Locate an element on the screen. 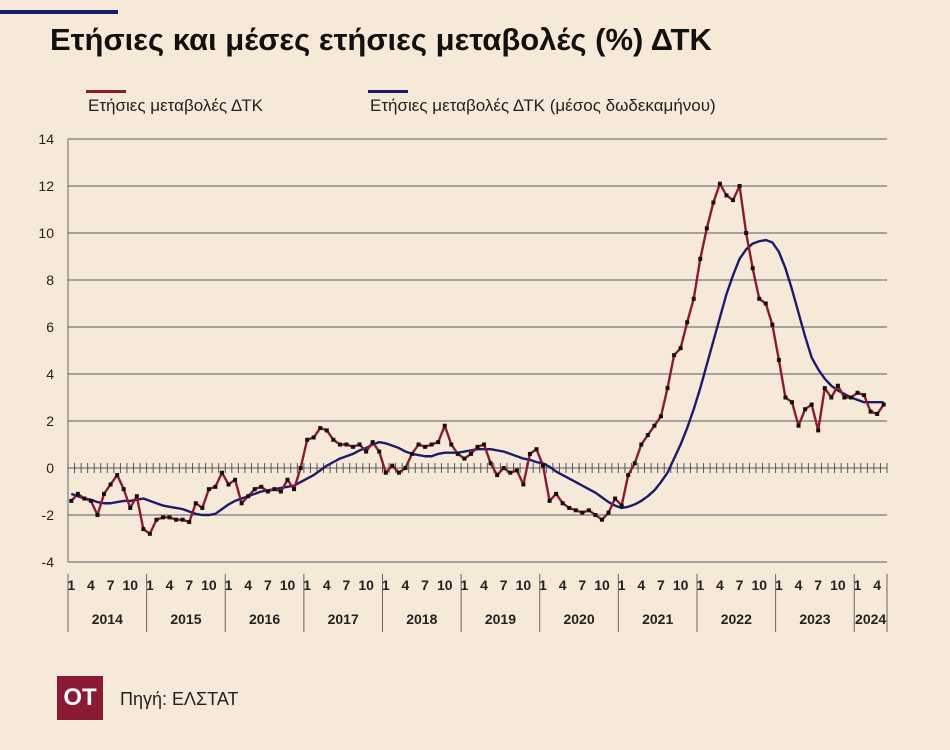 Image resolution: width=950 pixels, height=750 pixels. y-tick-label: -2 is located at coordinates (48, 515).